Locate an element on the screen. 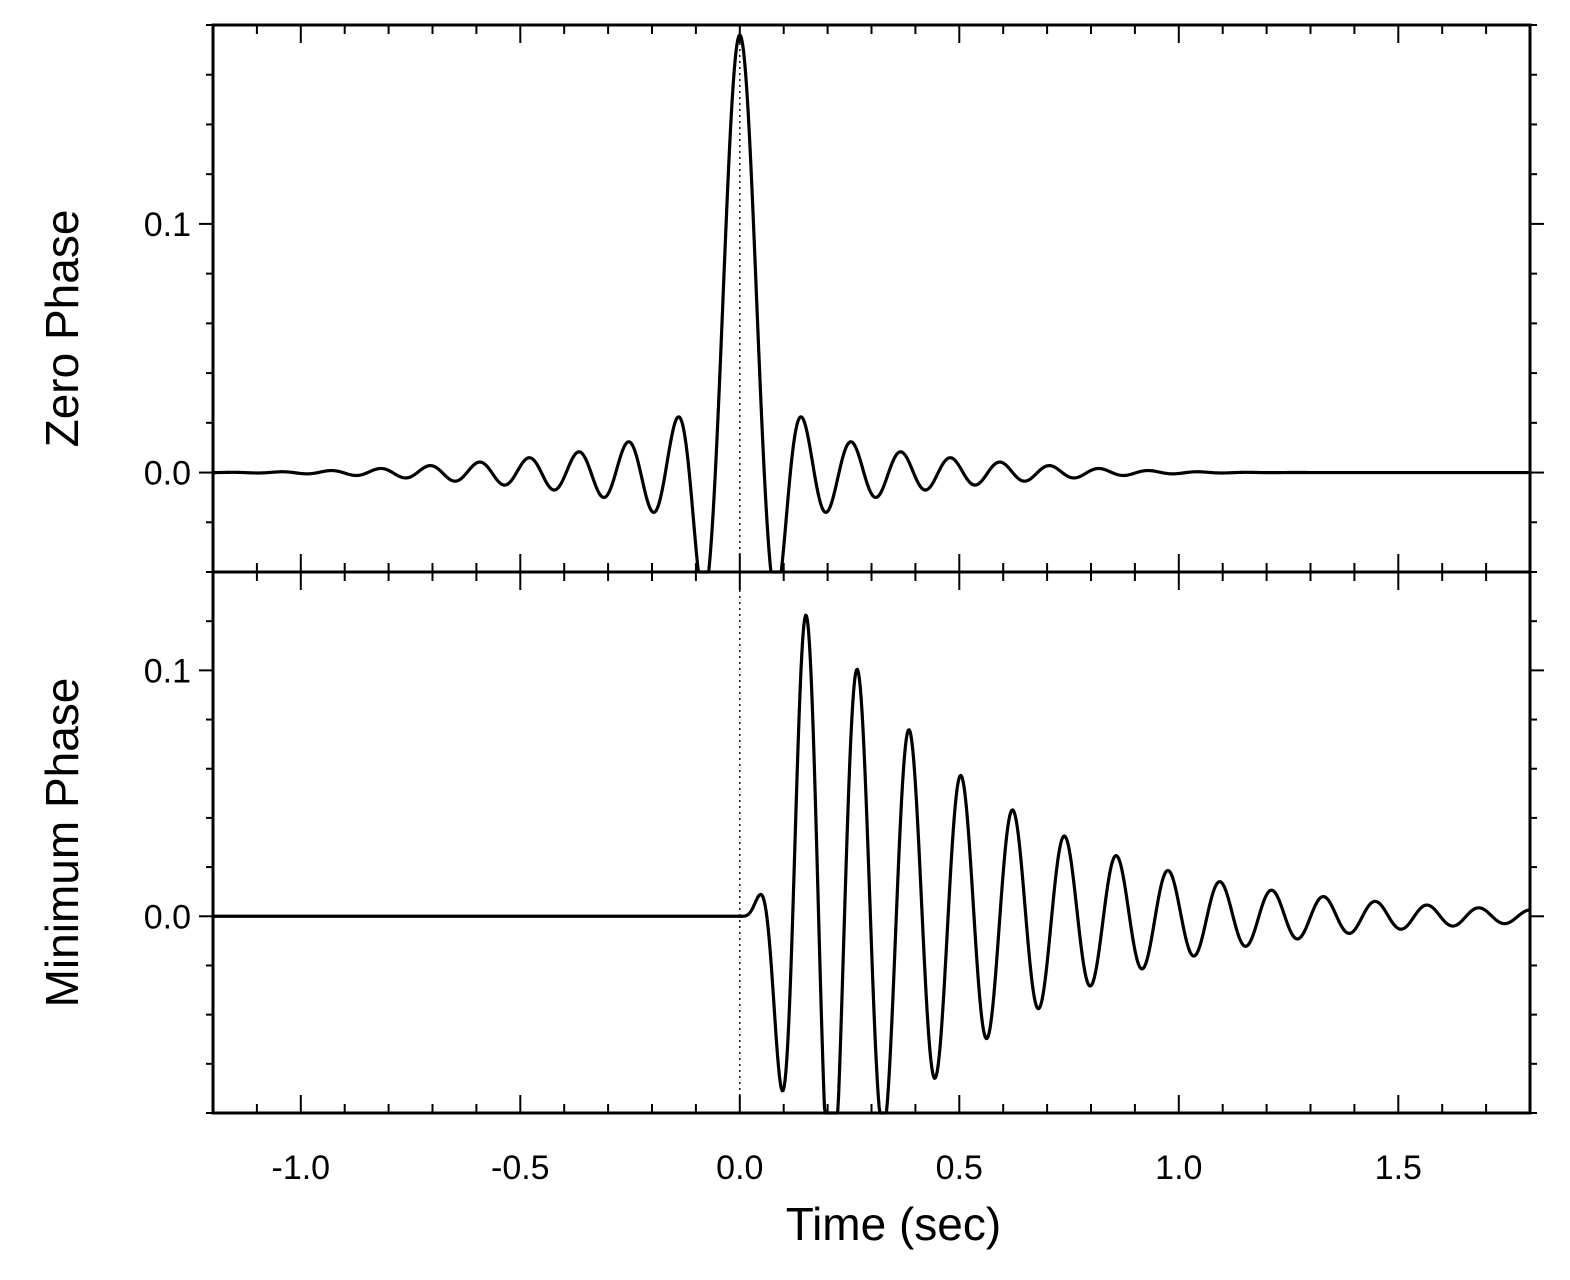  x-tick-label: -0.5 is located at coordinates (520, 1168).